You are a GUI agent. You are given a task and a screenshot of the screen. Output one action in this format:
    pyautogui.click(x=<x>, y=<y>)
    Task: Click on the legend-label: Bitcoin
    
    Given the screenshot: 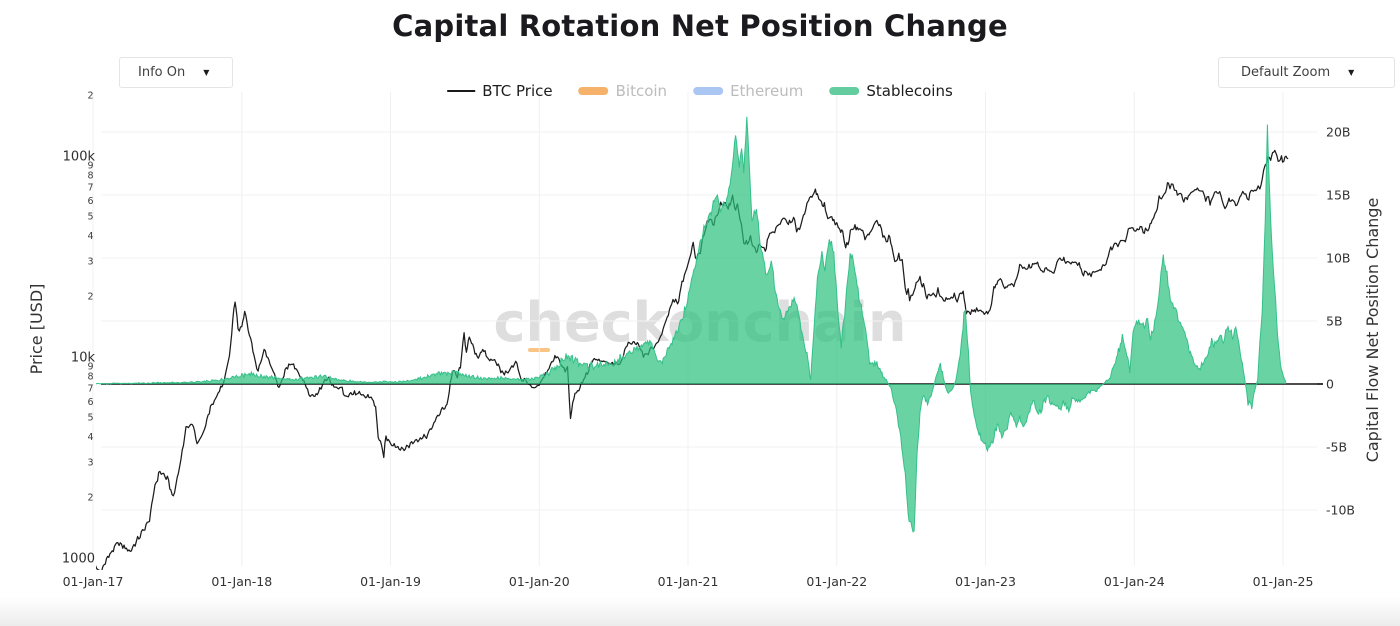 What is the action you would take?
    pyautogui.click(x=641, y=91)
    